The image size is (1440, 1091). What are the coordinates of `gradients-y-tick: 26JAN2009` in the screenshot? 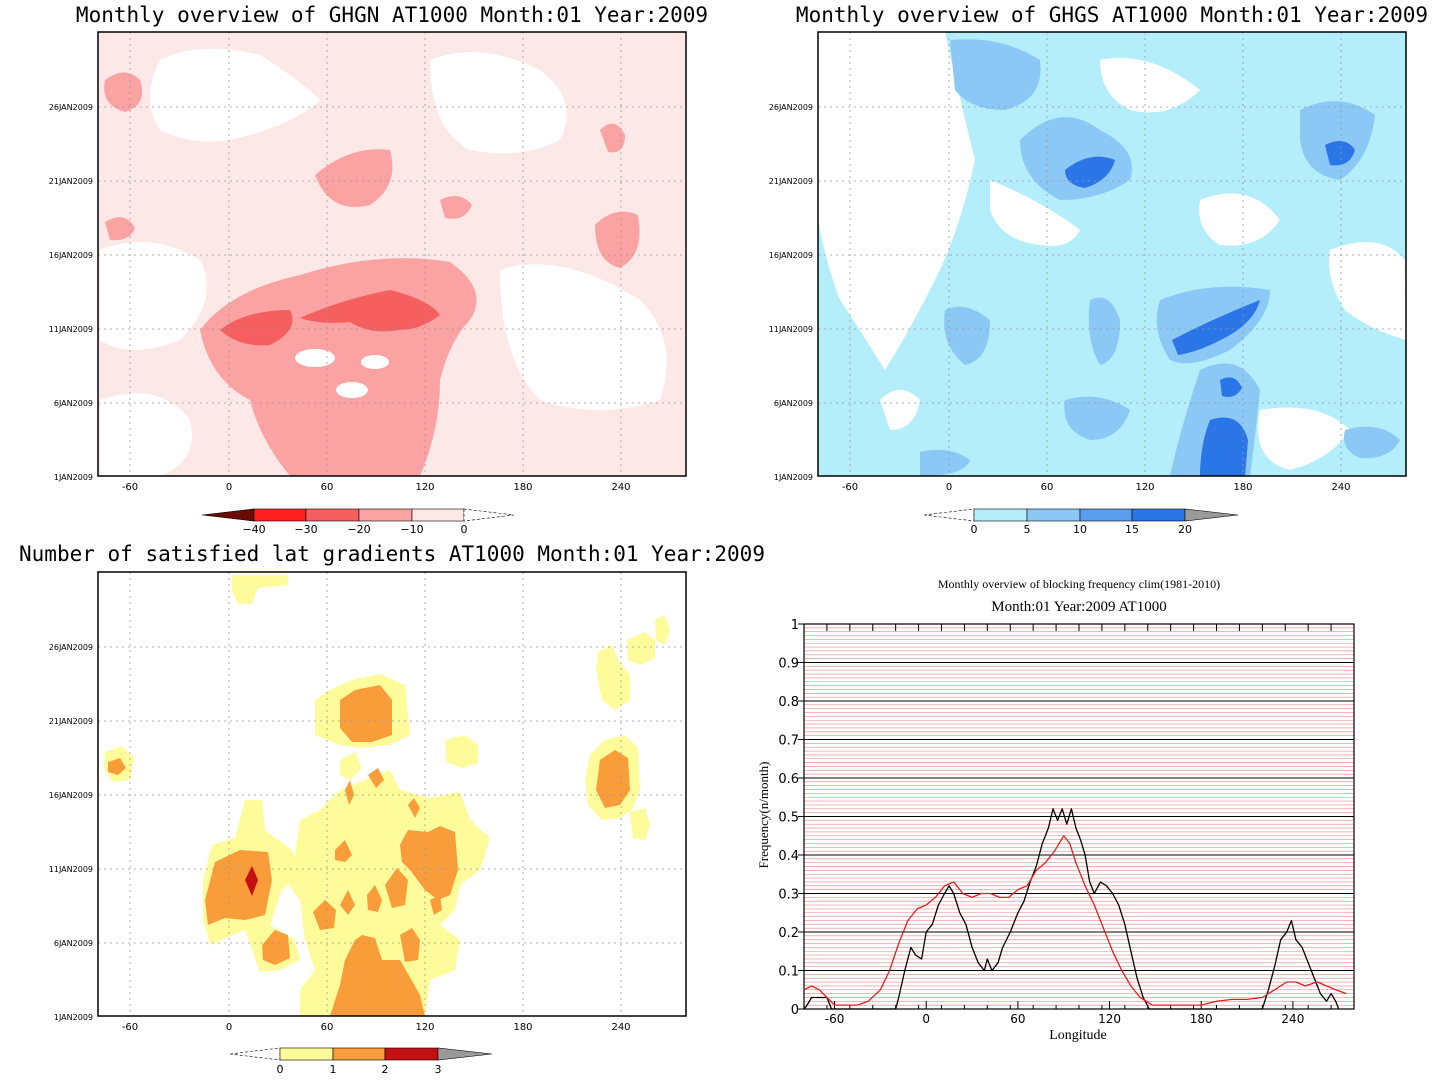 It's located at (71, 647).